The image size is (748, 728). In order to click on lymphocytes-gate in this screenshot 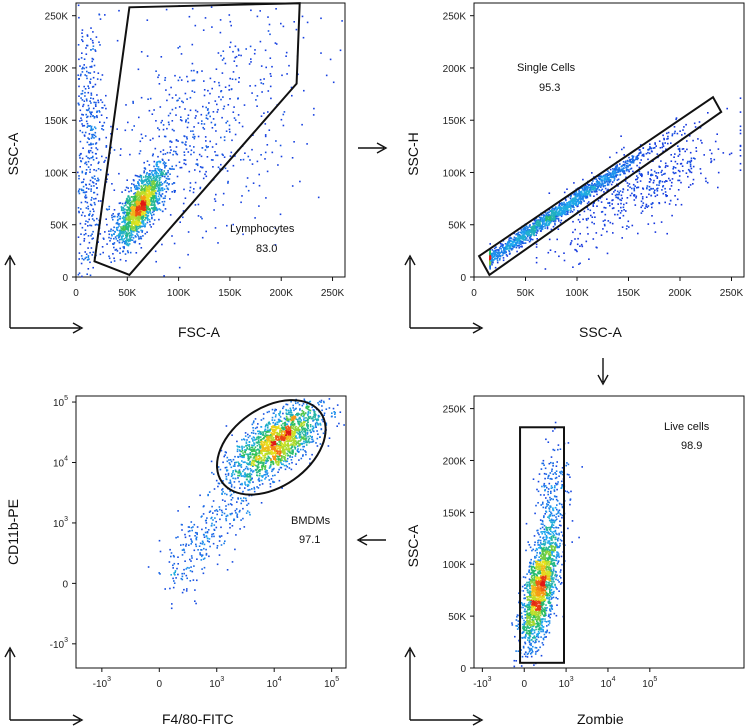, I will do `click(197, 139)`.